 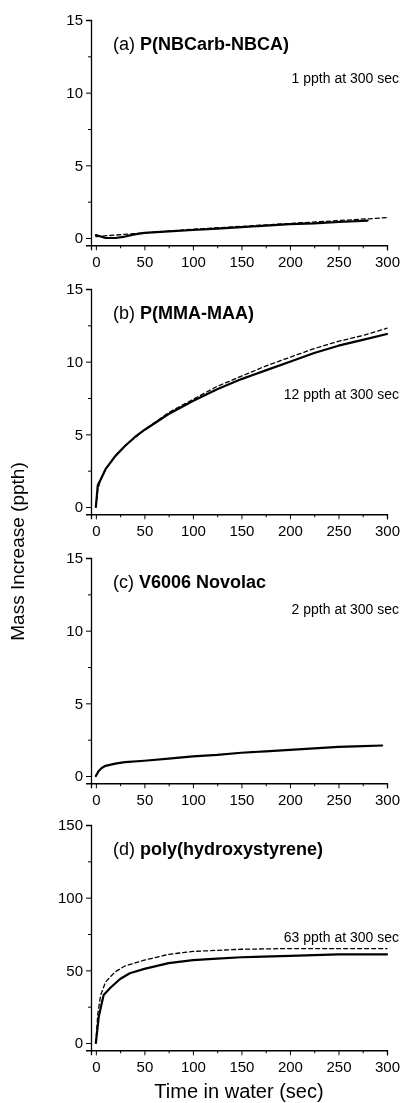 I want to click on text: (b) P(MMA-MAA), so click(x=183, y=313).